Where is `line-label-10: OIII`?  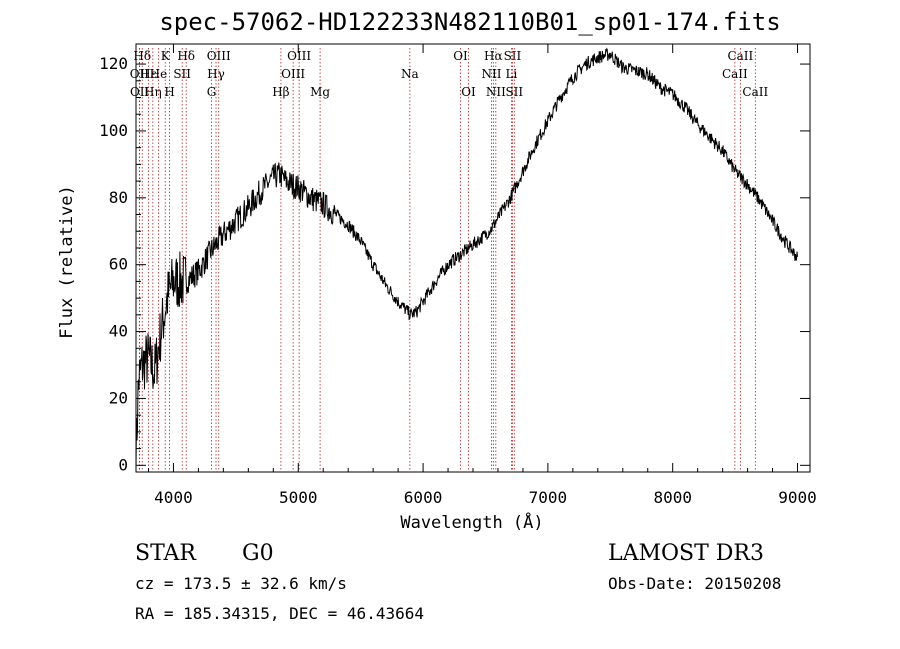 line-label-10: OIII is located at coordinates (219, 56).